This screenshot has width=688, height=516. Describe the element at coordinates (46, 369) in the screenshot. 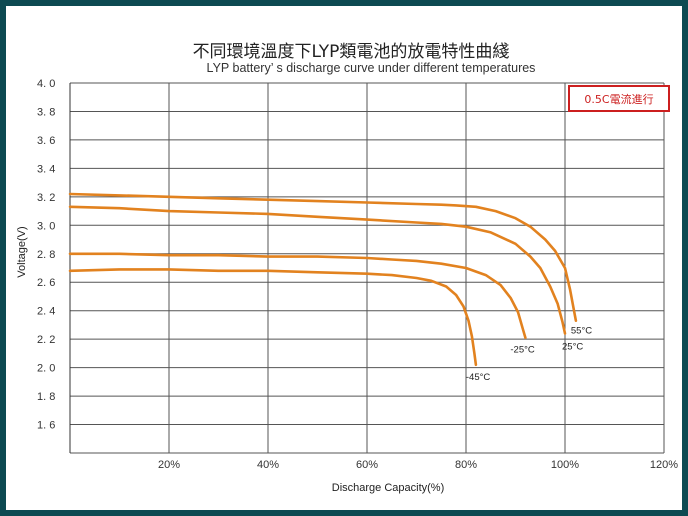

I see `y-tick-label: 2. 0` at that location.